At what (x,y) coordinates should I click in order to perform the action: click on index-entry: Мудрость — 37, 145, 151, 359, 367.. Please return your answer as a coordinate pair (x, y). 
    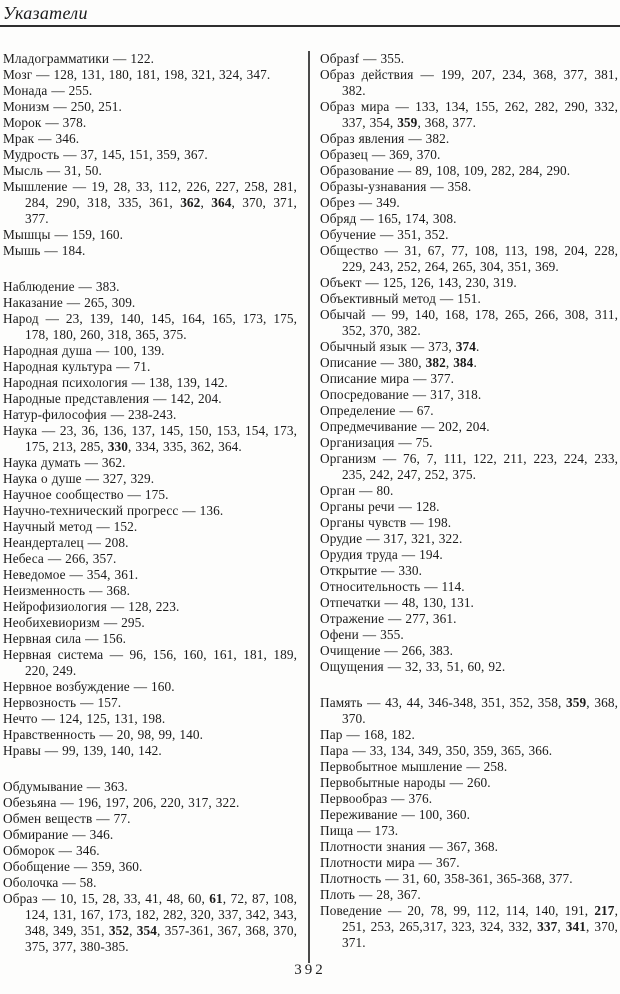
    Looking at the image, I should click on (105, 154).